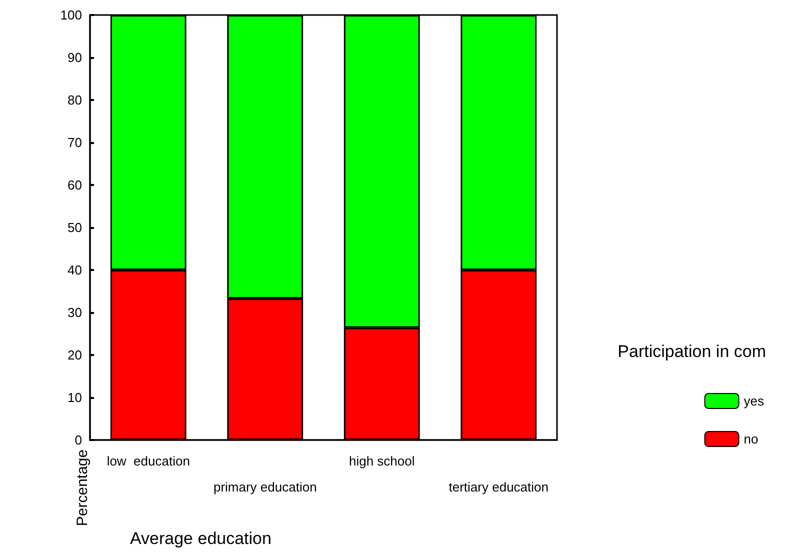  What do you see at coordinates (381, 461) in the screenshot?
I see `x-tick-label: high school` at bounding box center [381, 461].